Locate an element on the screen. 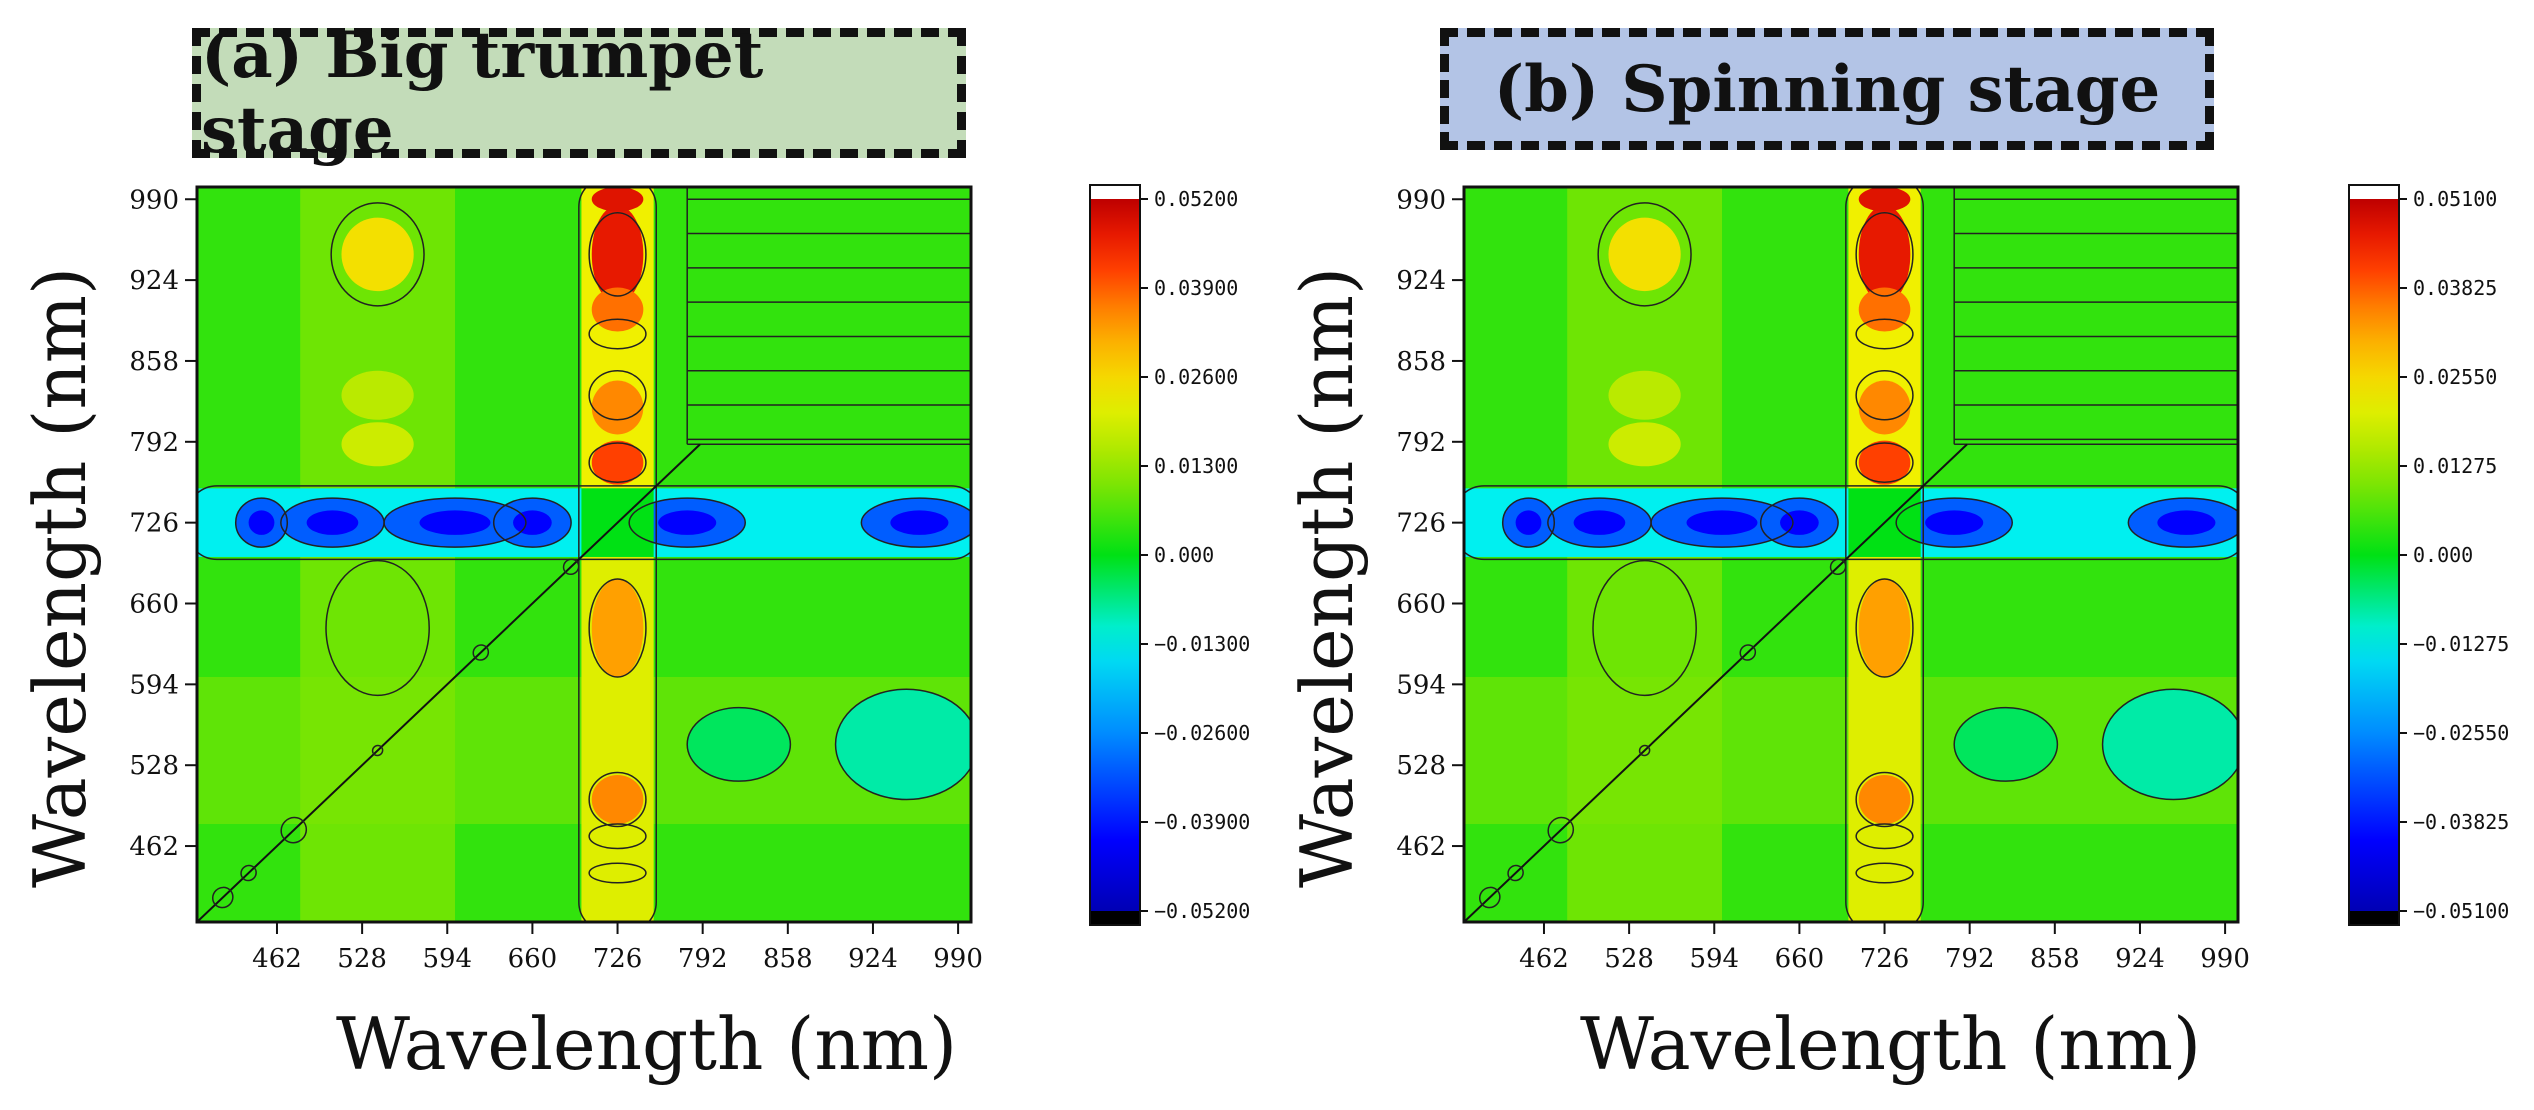  chart-title-text: (b) Spinning stage is located at coordinates (1827, 89).